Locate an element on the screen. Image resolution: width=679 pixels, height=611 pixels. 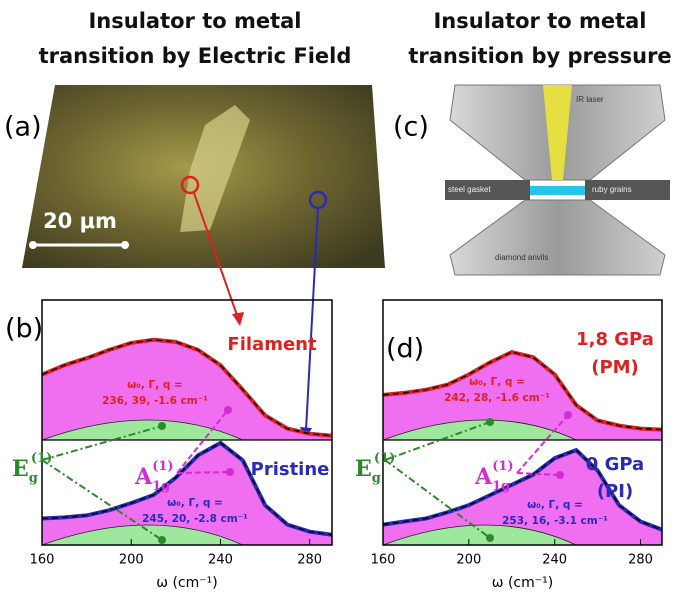
fit-label: 253, 16, -3.1 cm⁻¹ is located at coordinates (555, 521).